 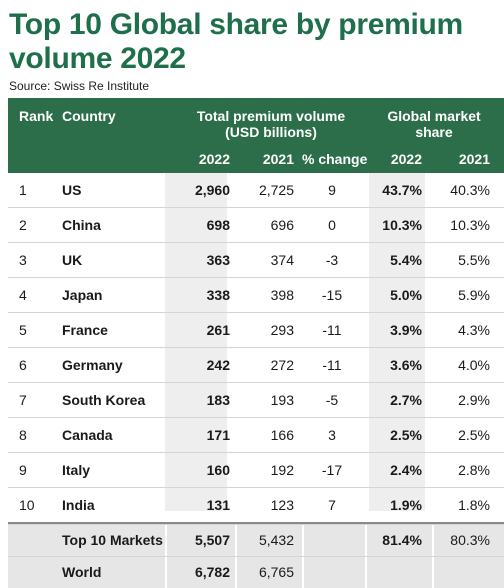 What do you see at coordinates (27, 505) in the screenshot?
I see `rank-cell: 10` at bounding box center [27, 505].